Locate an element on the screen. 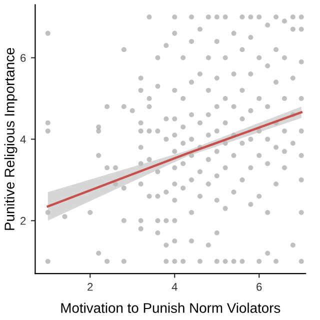 This screenshot has width=320, height=320. x-axis-title: Motivation to Punish Norm Violators is located at coordinates (170, 307).